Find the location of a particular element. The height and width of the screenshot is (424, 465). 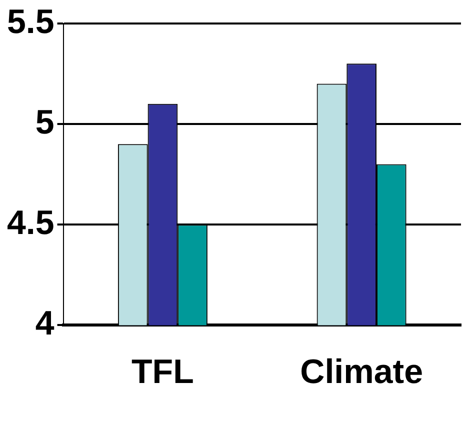

y-tick-label: 4 is located at coordinates (44, 323).